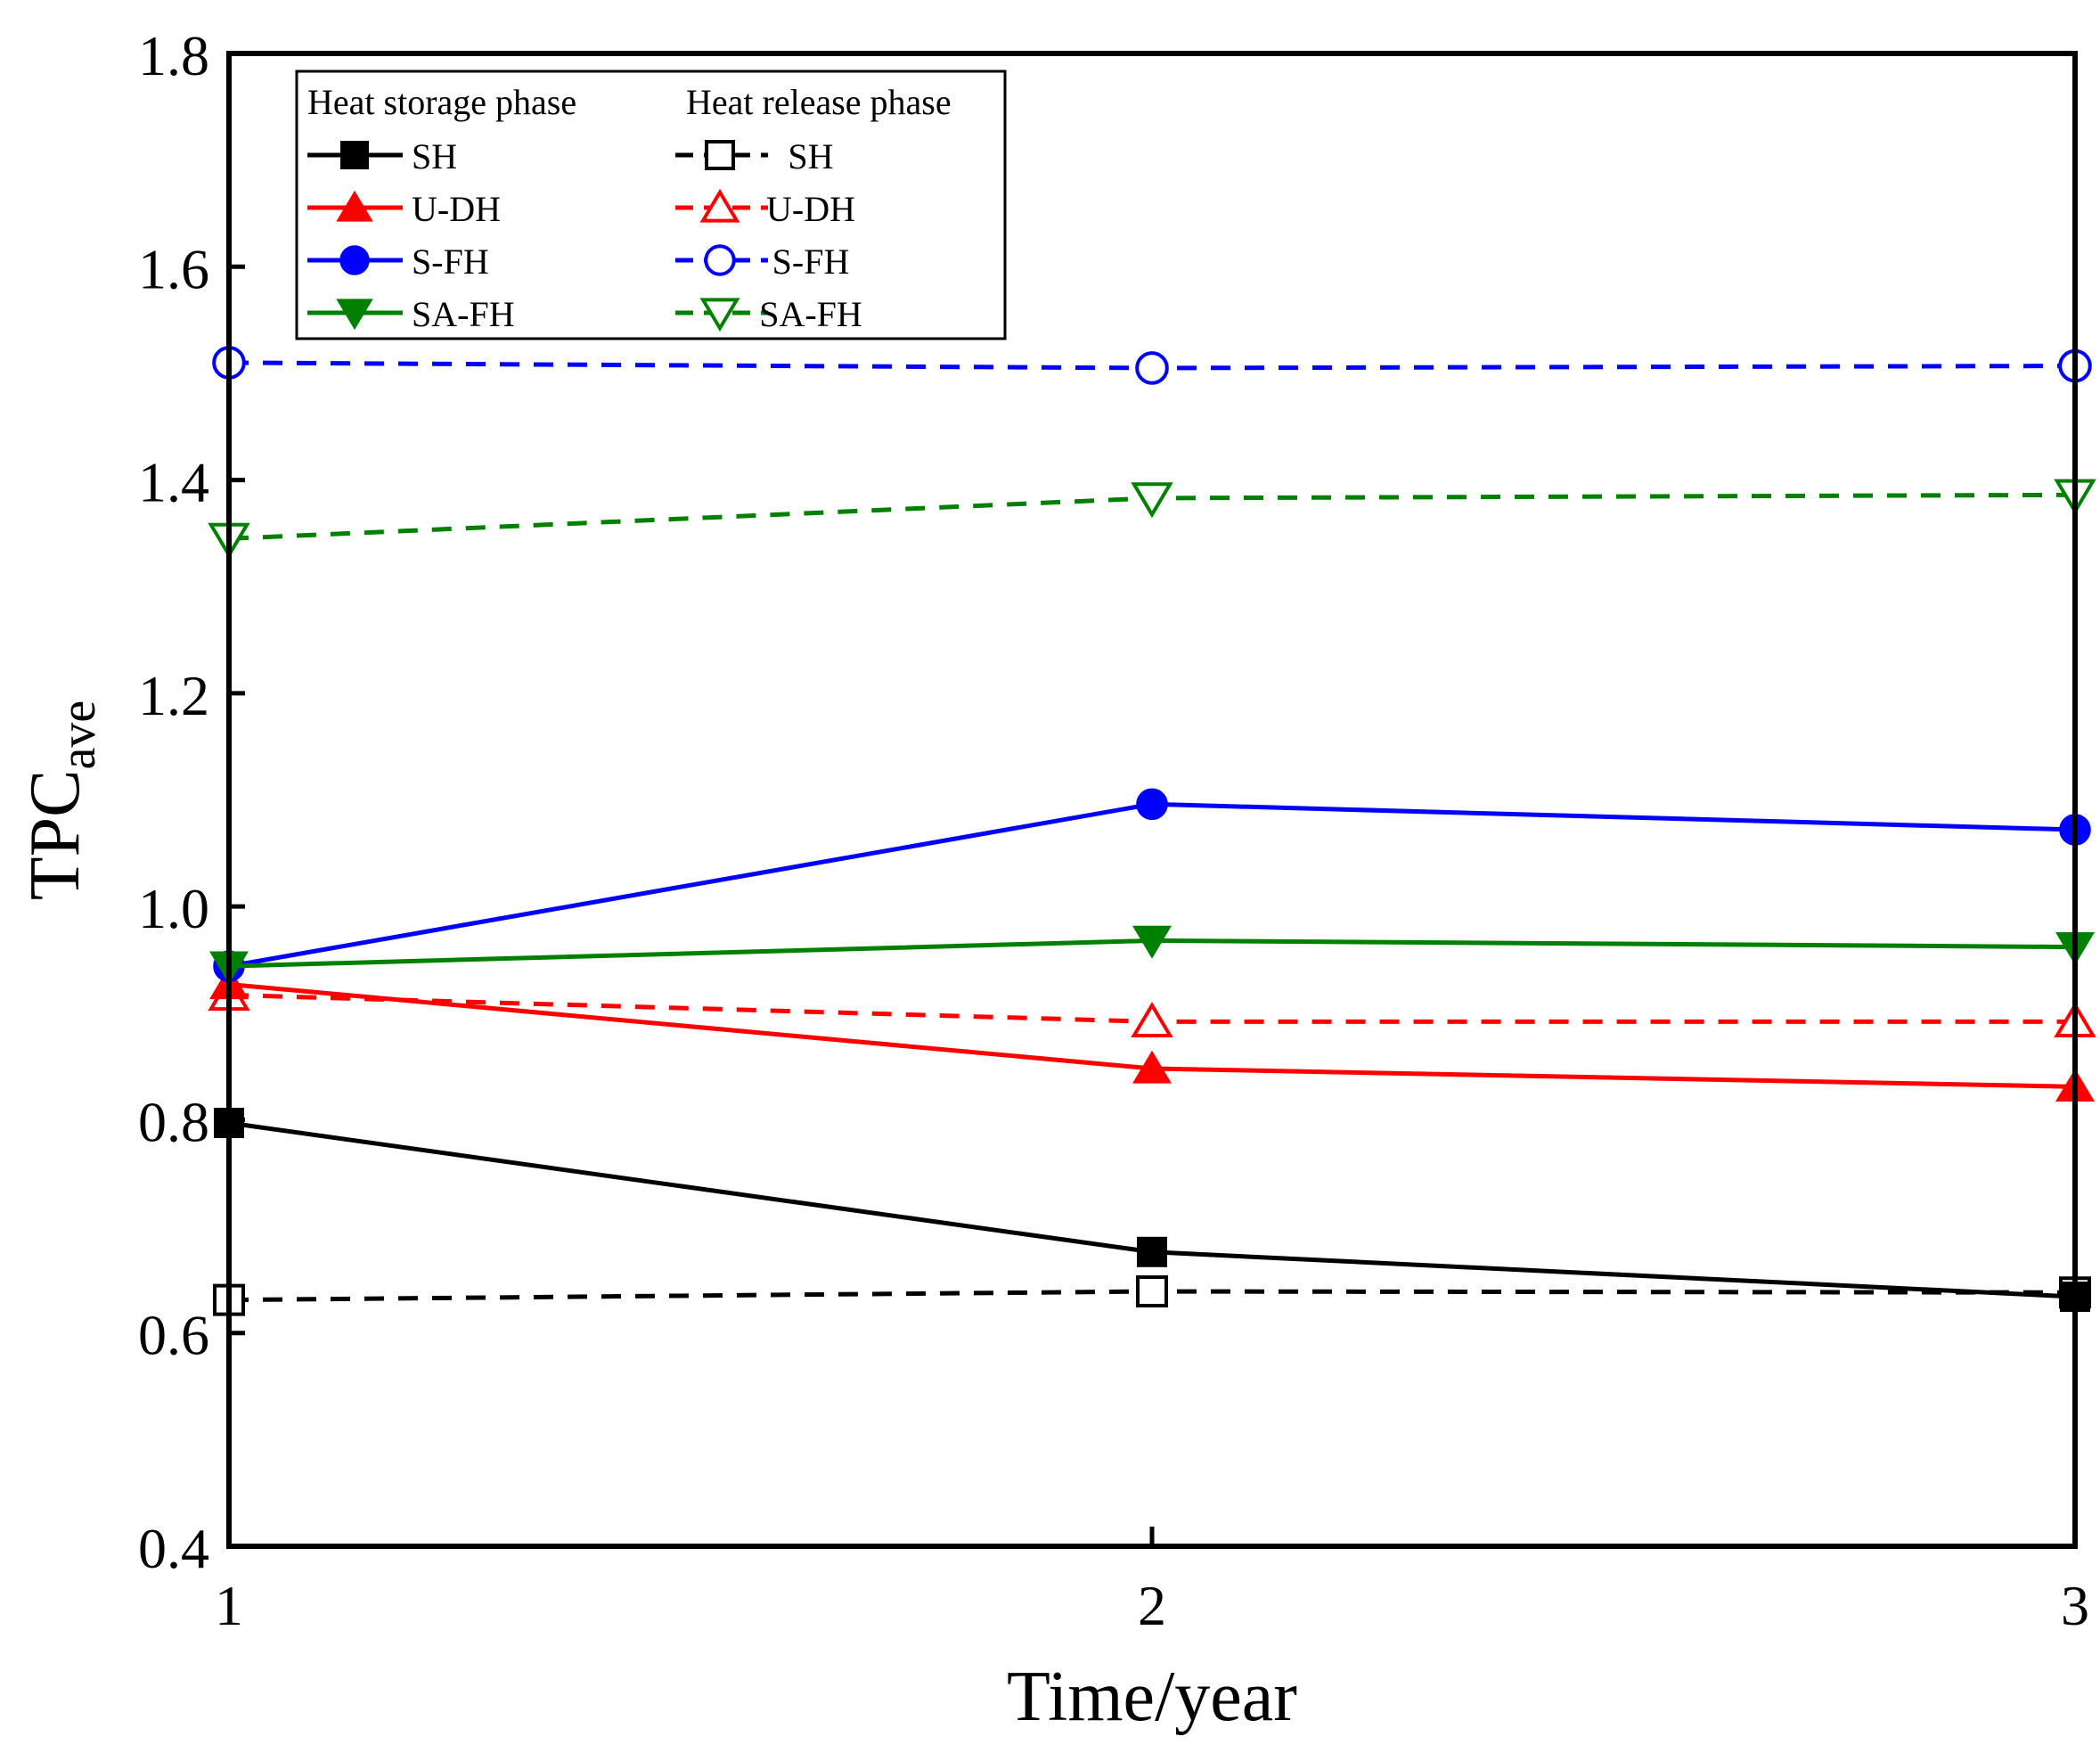 This screenshot has height=1745, width=2100. Describe the element at coordinates (174, 483) in the screenshot. I see `y-tick-label: 1.4` at that location.